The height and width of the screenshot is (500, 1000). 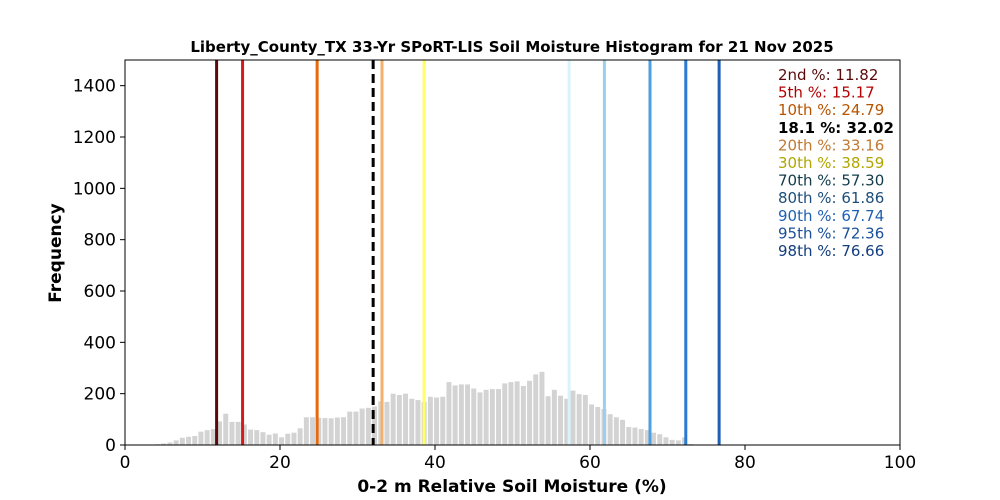 I want to click on x-tick-label: 60, so click(x=590, y=463).